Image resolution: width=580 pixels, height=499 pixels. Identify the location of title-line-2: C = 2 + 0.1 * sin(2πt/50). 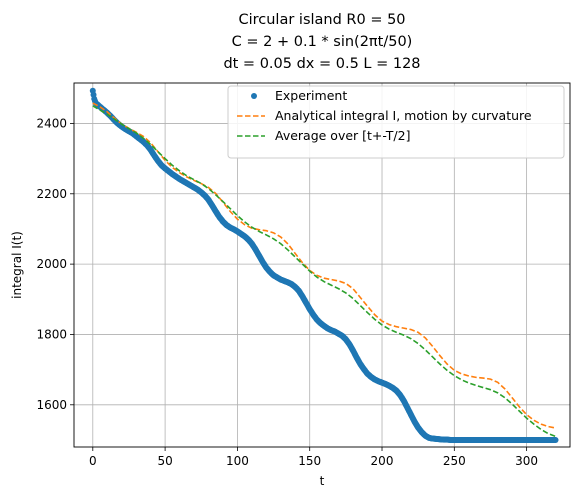
(322, 42).